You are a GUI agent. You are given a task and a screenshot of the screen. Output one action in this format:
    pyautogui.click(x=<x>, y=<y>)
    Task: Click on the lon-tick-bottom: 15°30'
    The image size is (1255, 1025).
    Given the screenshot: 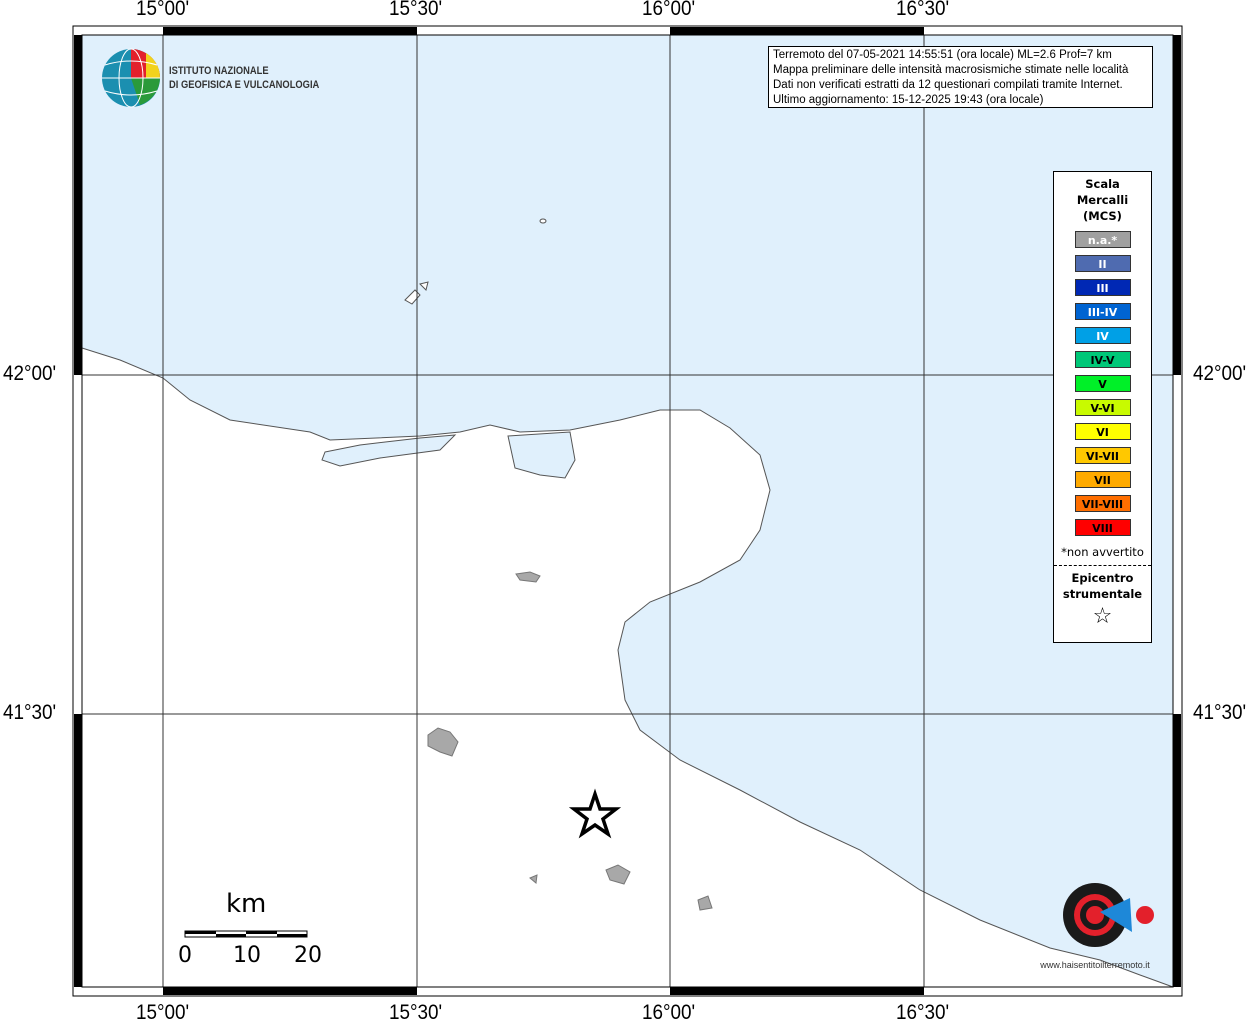 What is the action you would take?
    pyautogui.click(x=415, y=1012)
    